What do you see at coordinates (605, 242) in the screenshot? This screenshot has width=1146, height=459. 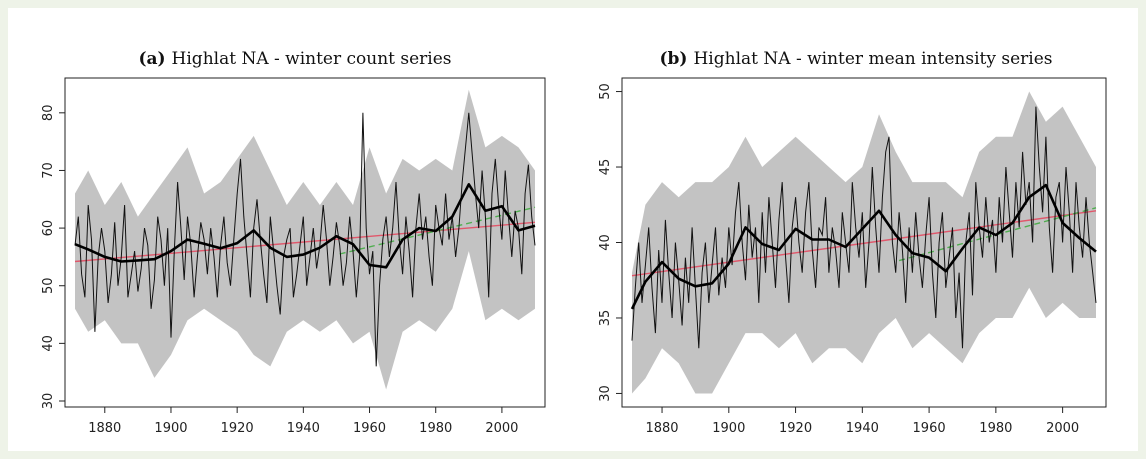 I see `panel-b-y-tick-label: 40` at bounding box center [605, 242].